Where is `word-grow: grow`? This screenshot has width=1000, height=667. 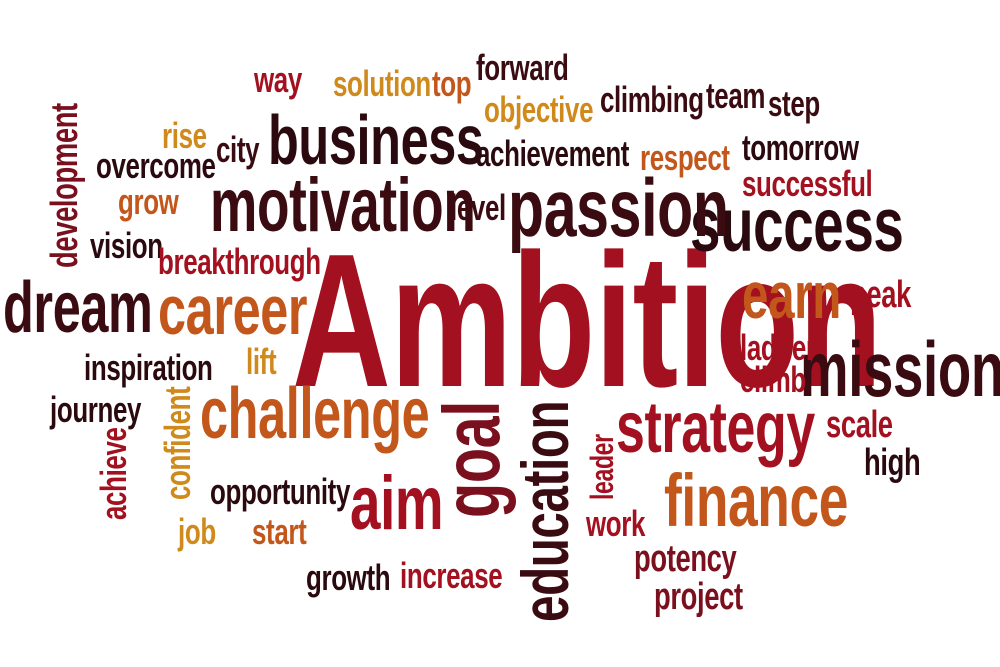
word-grow: grow is located at coordinates (148, 201).